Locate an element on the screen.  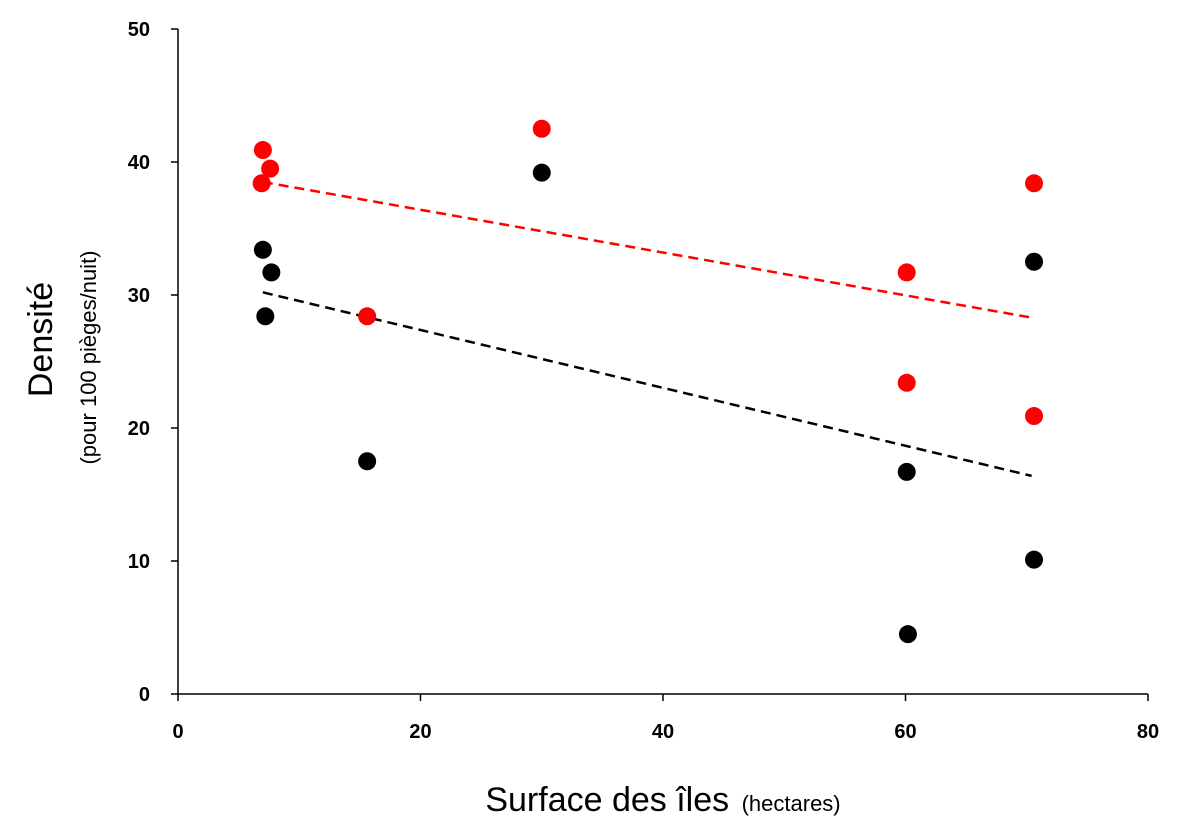
x-tick-label: 60 is located at coordinates (905, 732).